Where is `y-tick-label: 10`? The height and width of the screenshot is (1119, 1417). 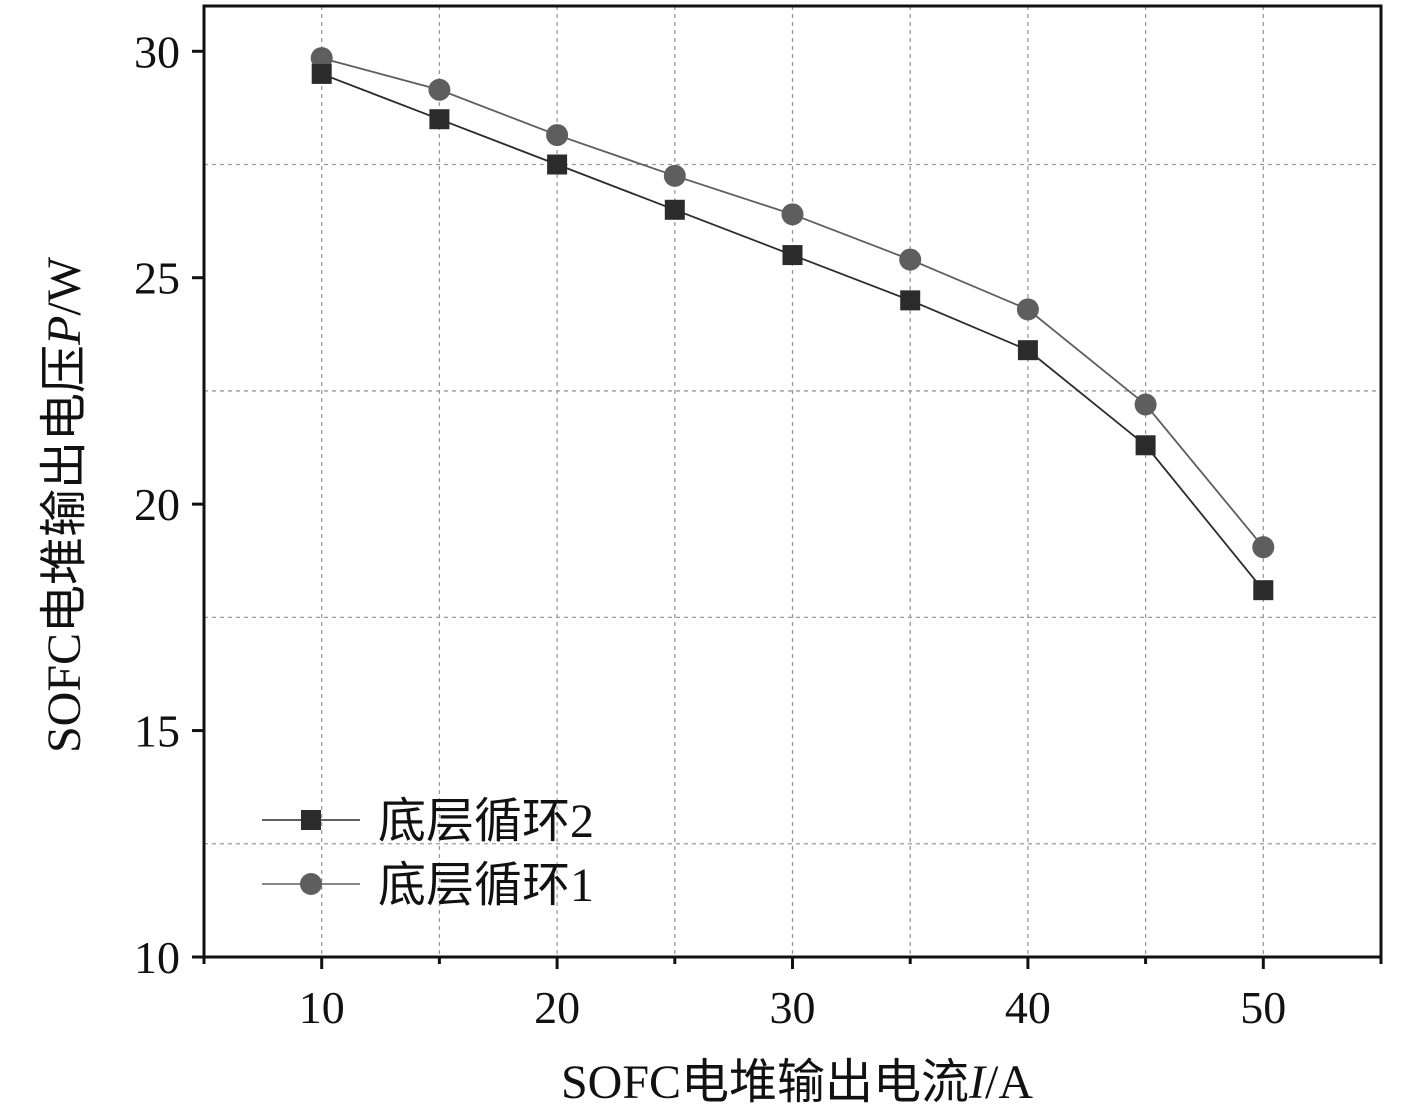 y-tick-label: 10 is located at coordinates (157, 957).